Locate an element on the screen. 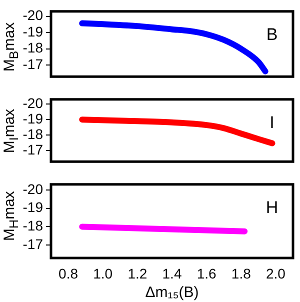 Image resolution: width=300 pixels, height=302 pixels. x-tick-label: 1.6 is located at coordinates (206, 273).